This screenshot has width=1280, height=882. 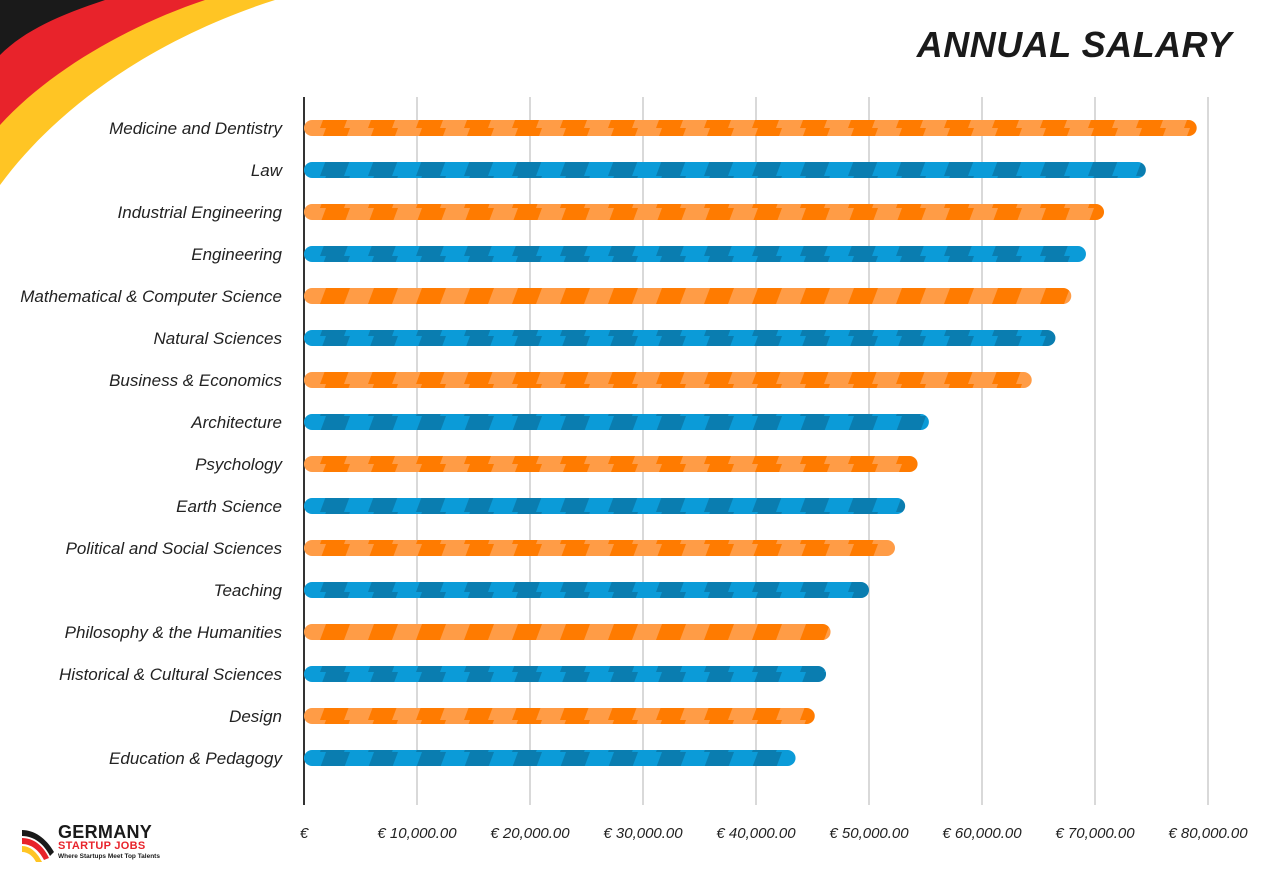 What do you see at coordinates (248, 590) in the screenshot?
I see `category-label: Teaching` at bounding box center [248, 590].